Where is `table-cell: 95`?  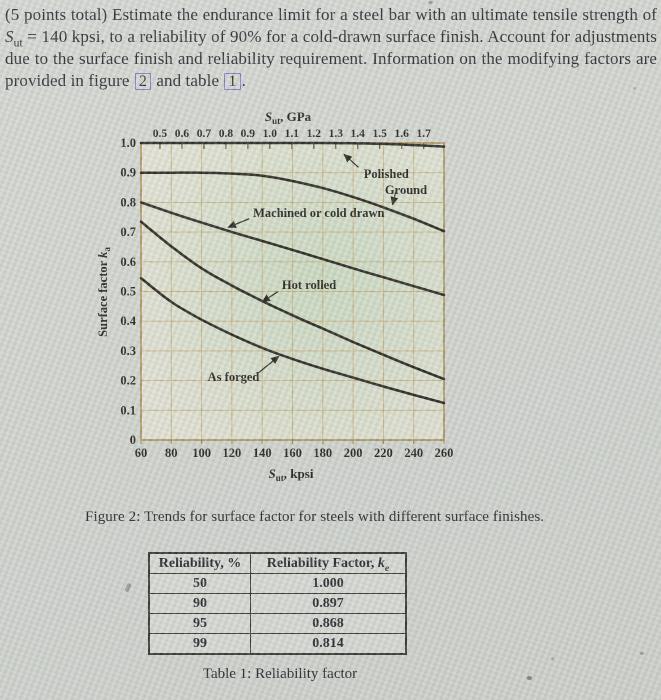 table-cell: 95 is located at coordinates (199, 623).